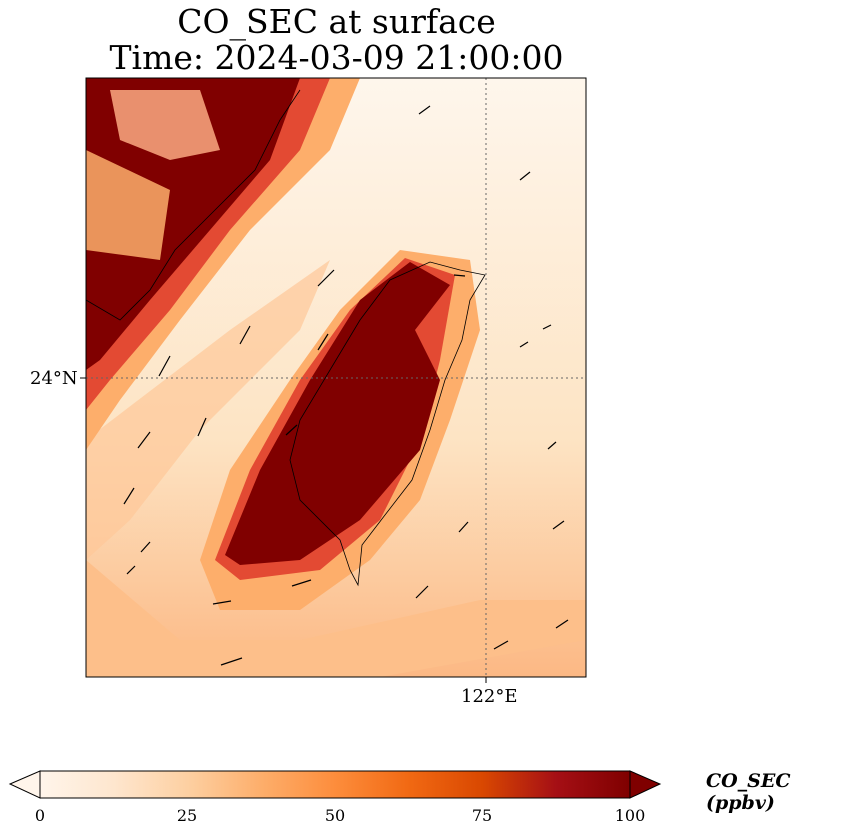 The height and width of the screenshot is (836, 854). What do you see at coordinates (335, 815) in the screenshot?
I see `colorbar-tick-50: 50` at bounding box center [335, 815].